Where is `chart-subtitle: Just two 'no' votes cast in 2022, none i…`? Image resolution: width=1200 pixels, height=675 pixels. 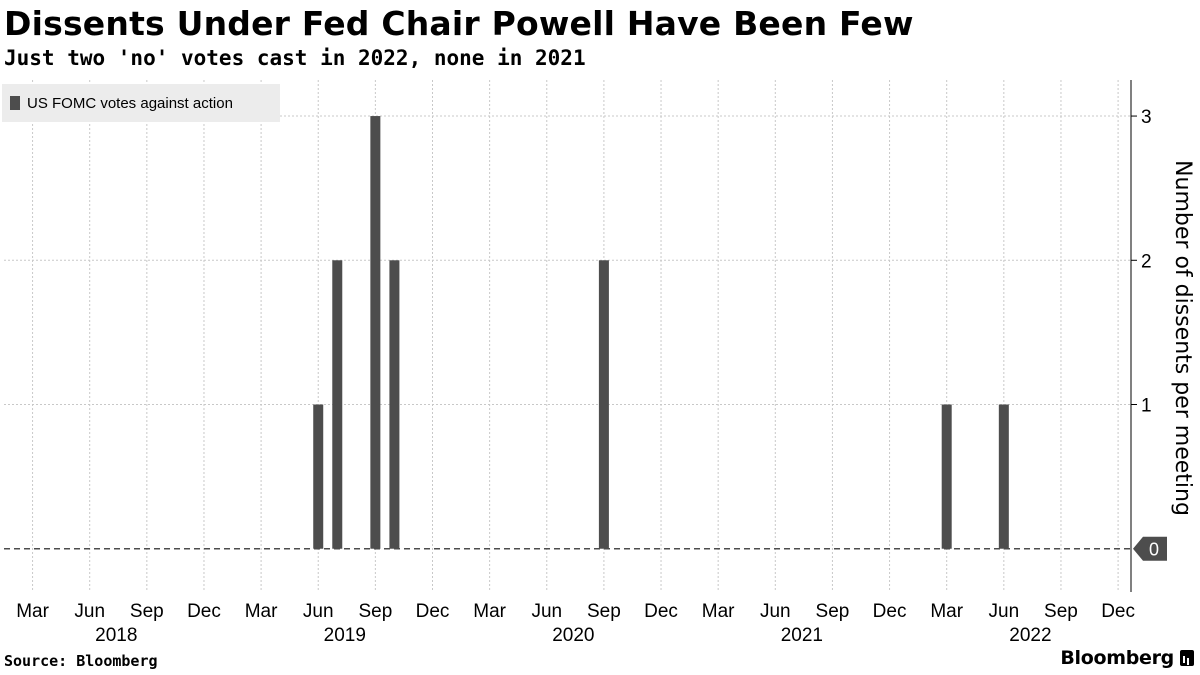
chart-subtitle: Just two 'no' votes cast in 2022, none i… is located at coordinates (295, 58).